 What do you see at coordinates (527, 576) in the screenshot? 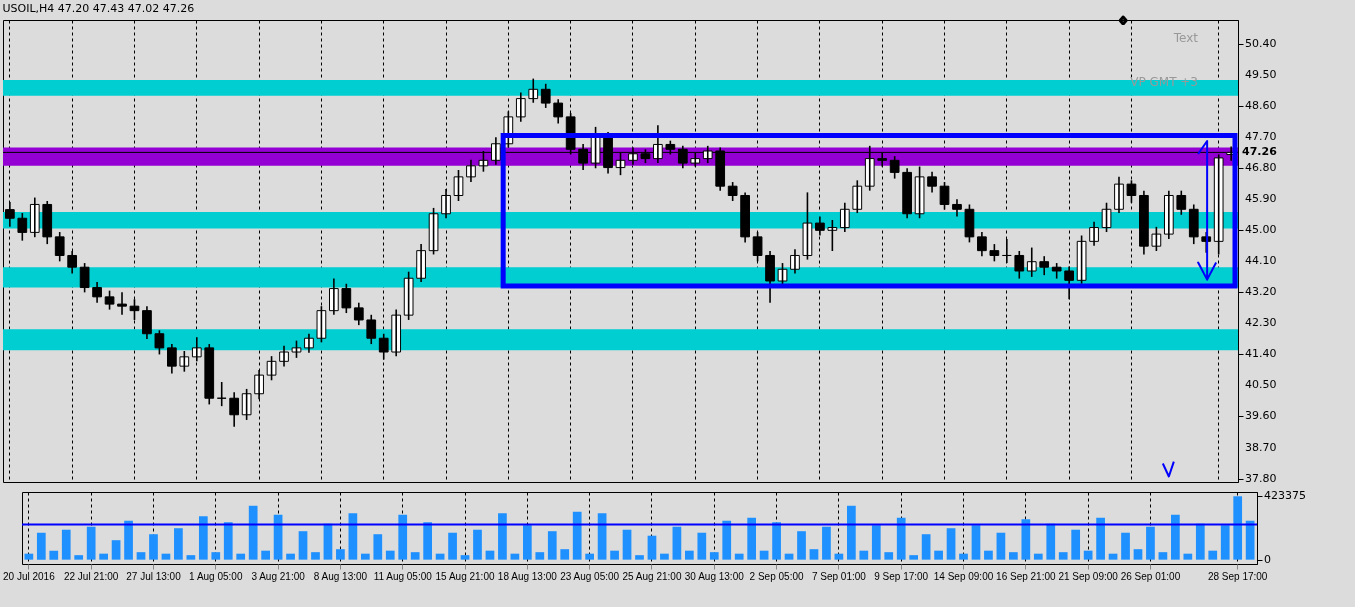
I see `x-tick-label: 18 Aug 13:00` at bounding box center [527, 576].